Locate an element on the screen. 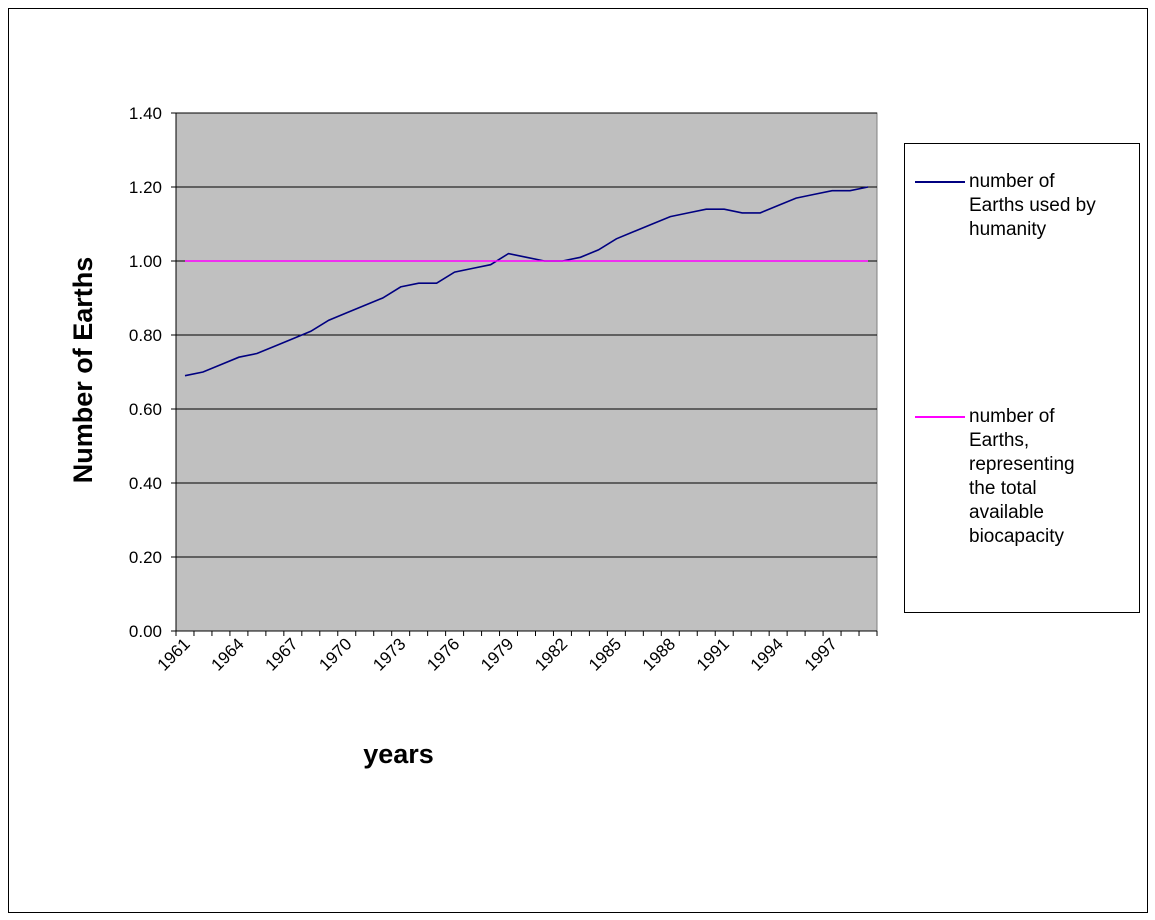 Image resolution: width=1155 pixels, height=920 pixels. x-tick-label: 1997 is located at coordinates (821, 654).